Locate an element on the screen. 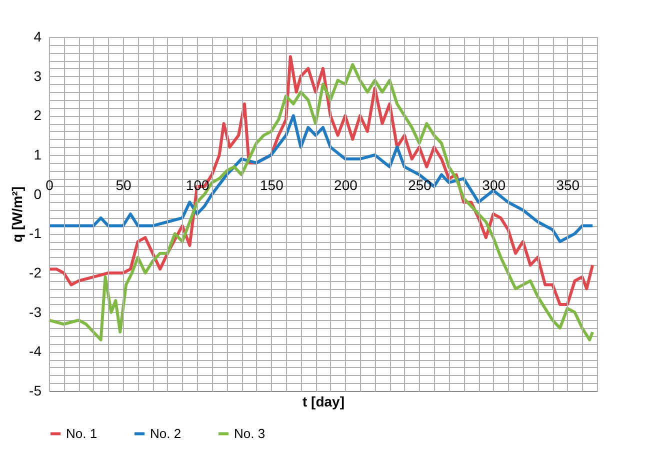  legend-label: No. 3 is located at coordinates (250, 433).